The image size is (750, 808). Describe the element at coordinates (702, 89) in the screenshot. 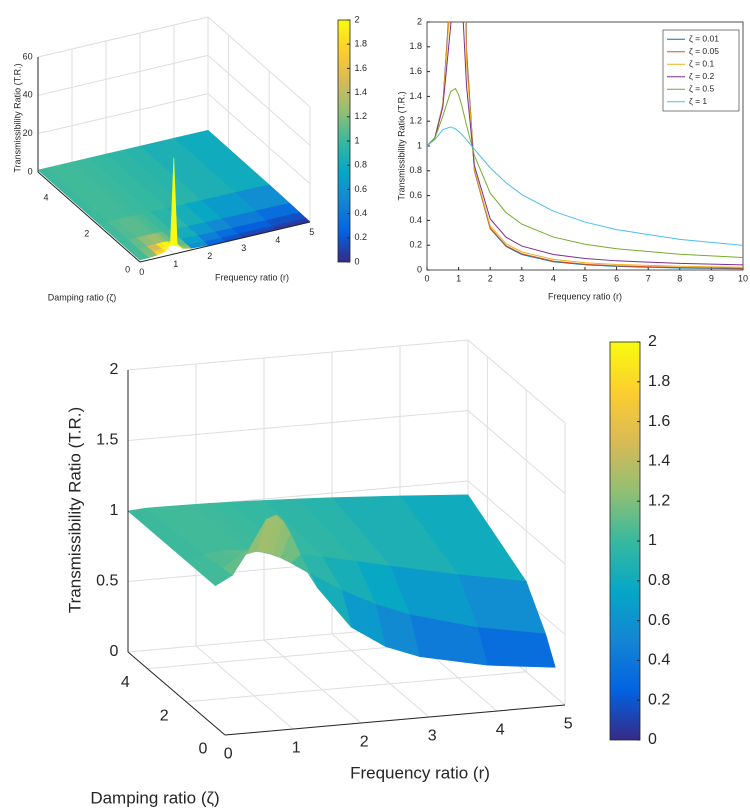

I see `legend-label: ζ = 0.5` at that location.